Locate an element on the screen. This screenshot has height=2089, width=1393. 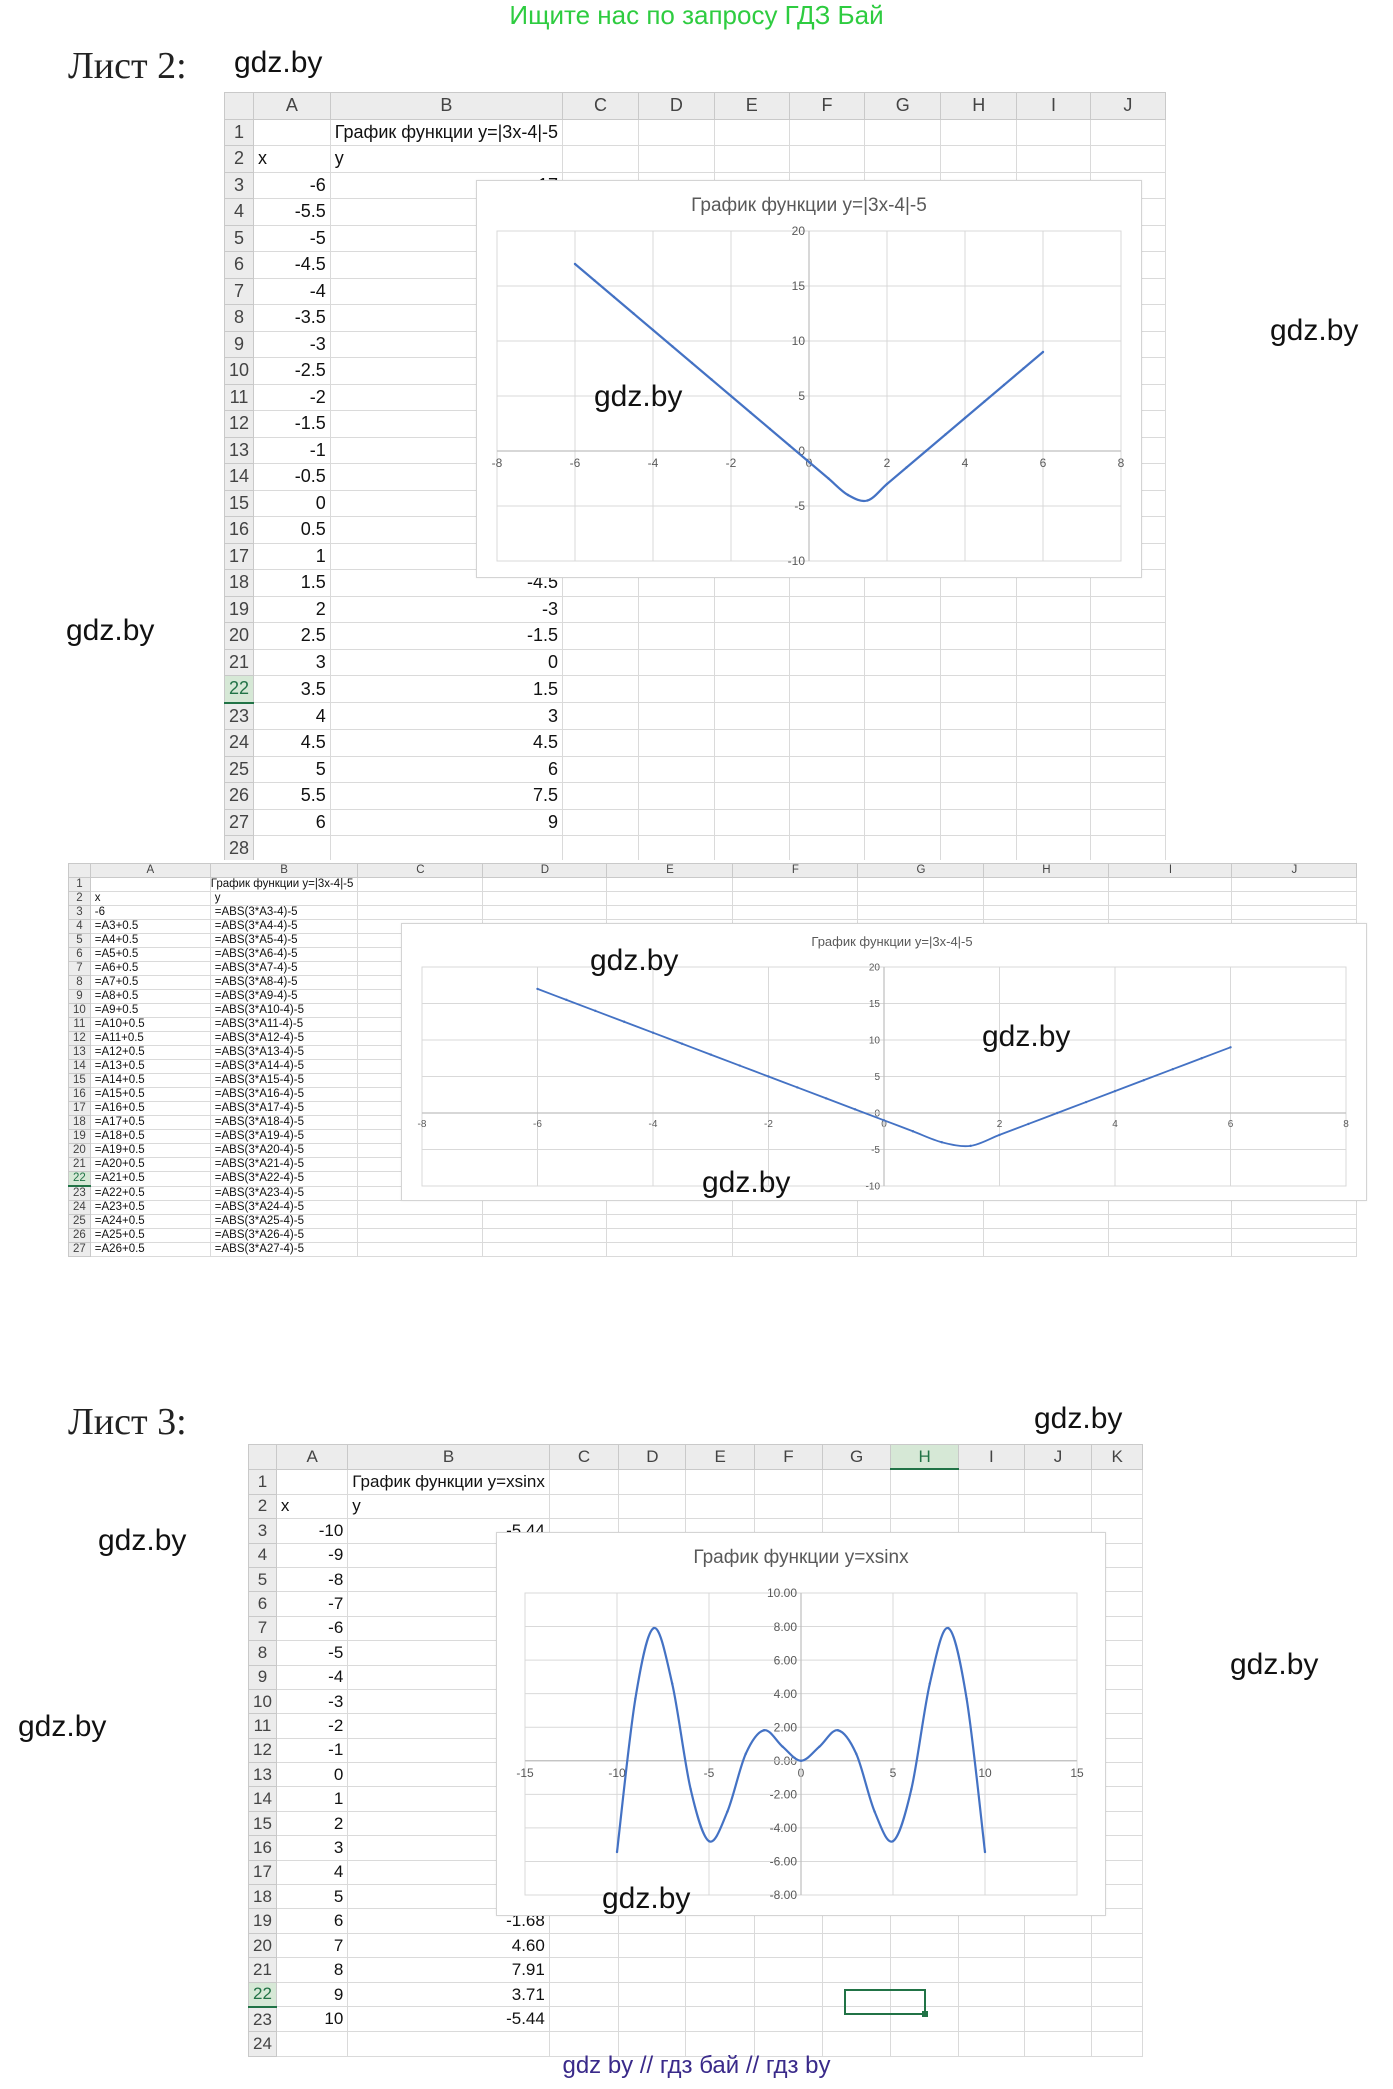
cell-D20 is located at coordinates (652, 1945).